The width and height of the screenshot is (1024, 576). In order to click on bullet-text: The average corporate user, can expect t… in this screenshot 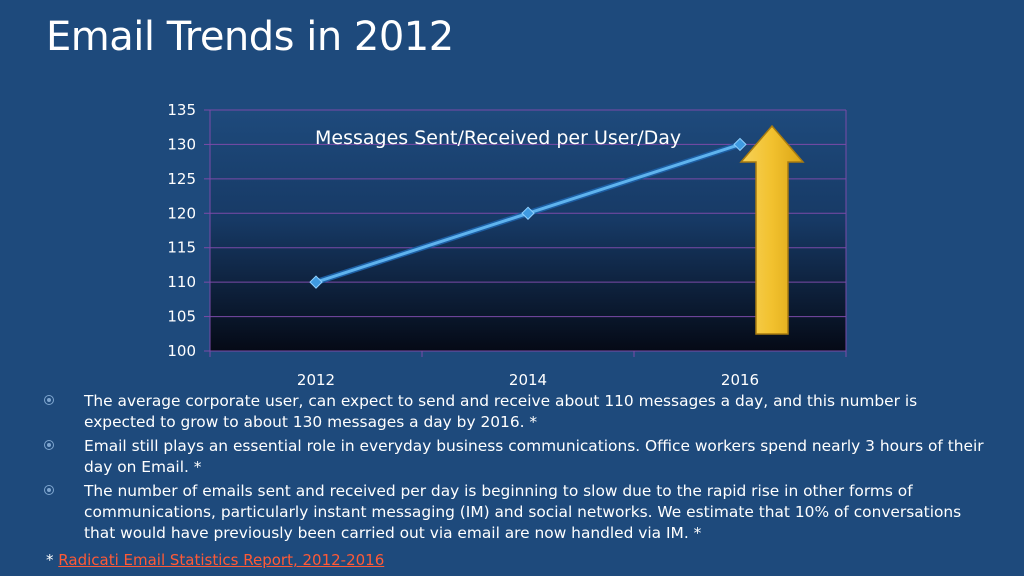, I will do `click(501, 411)`.